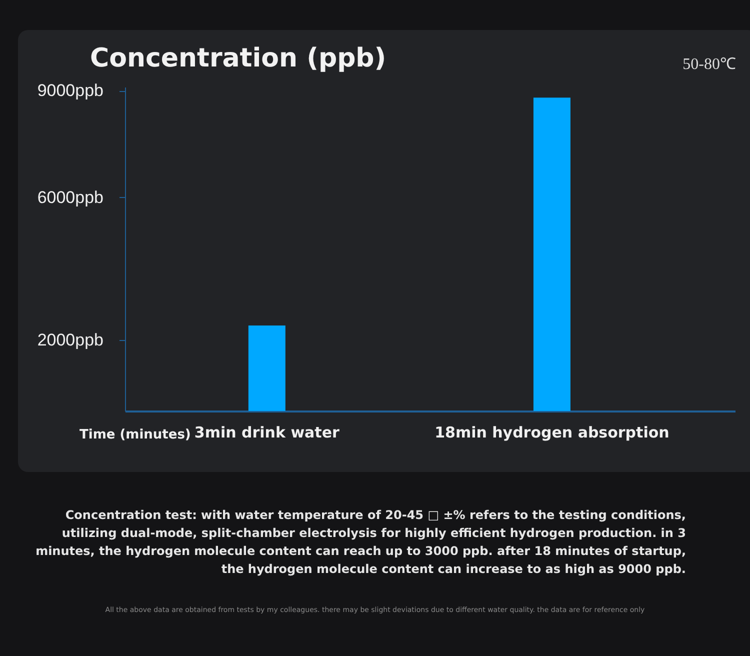 The height and width of the screenshot is (656, 750). Describe the element at coordinates (709, 64) in the screenshot. I see `text: 50-80℃` at that location.